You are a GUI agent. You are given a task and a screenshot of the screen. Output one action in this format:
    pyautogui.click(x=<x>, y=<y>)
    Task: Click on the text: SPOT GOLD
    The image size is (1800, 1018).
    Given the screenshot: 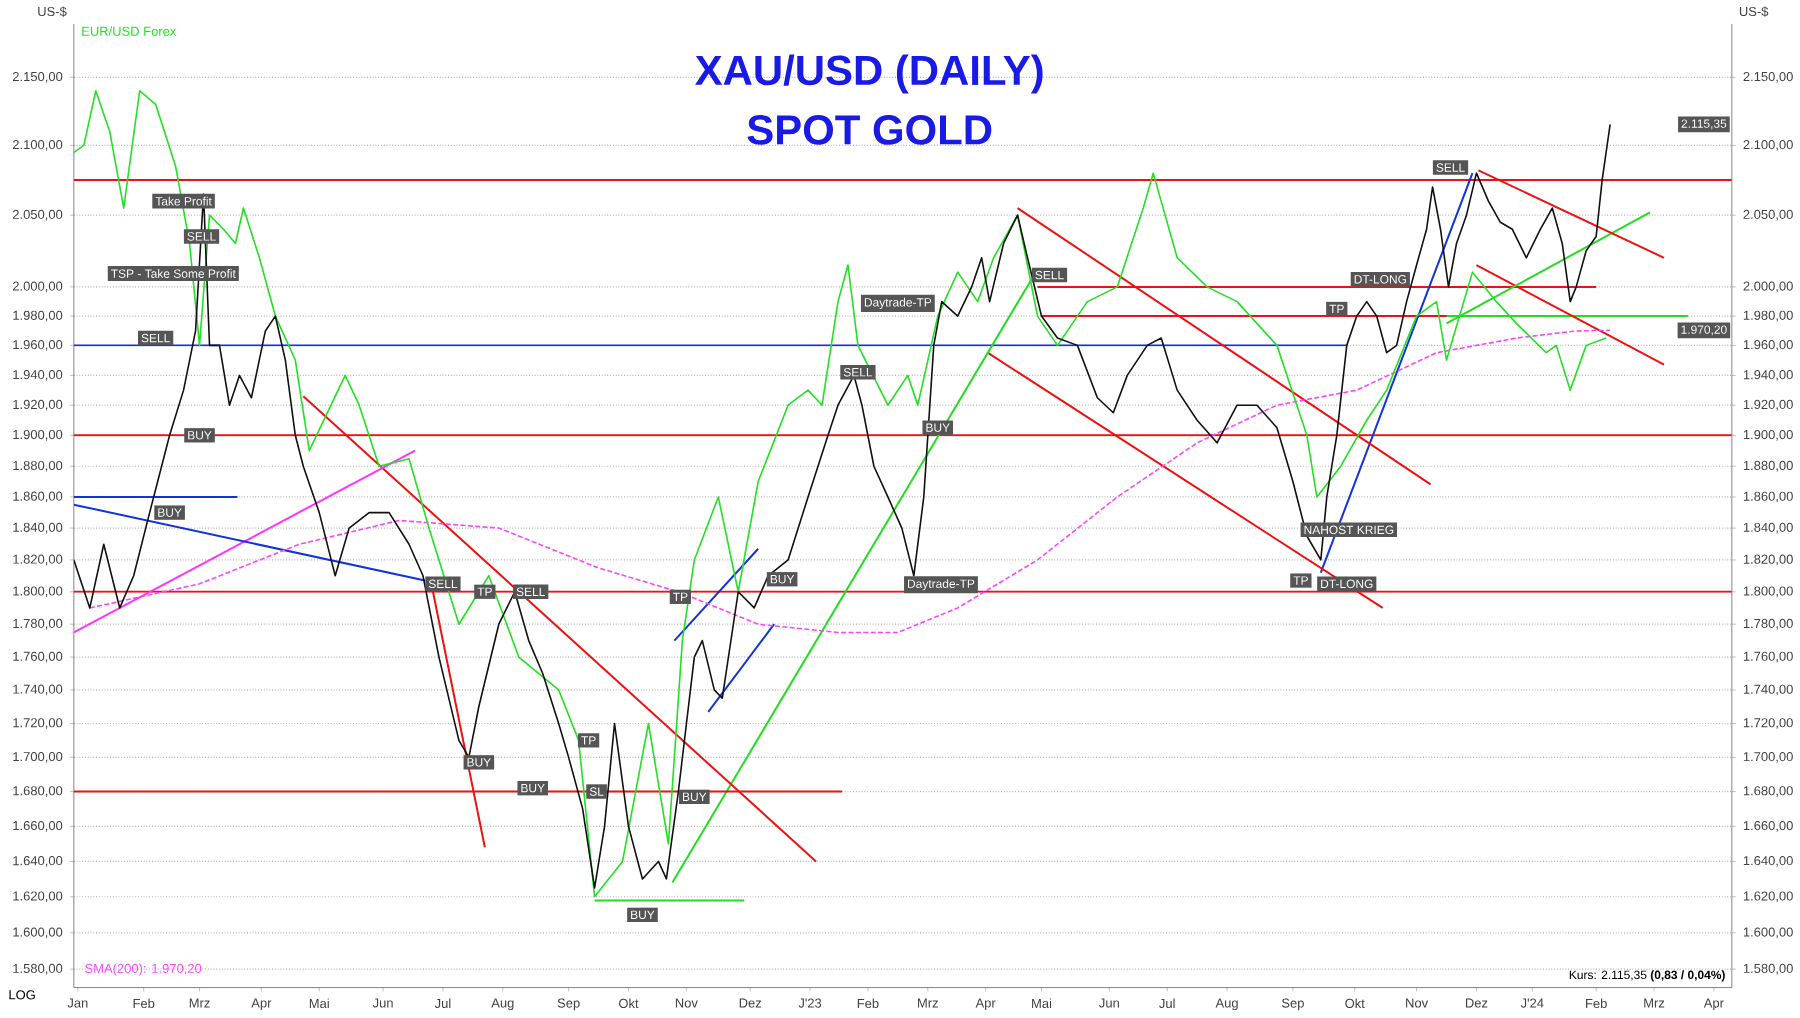 What is the action you would take?
    pyautogui.click(x=869, y=130)
    